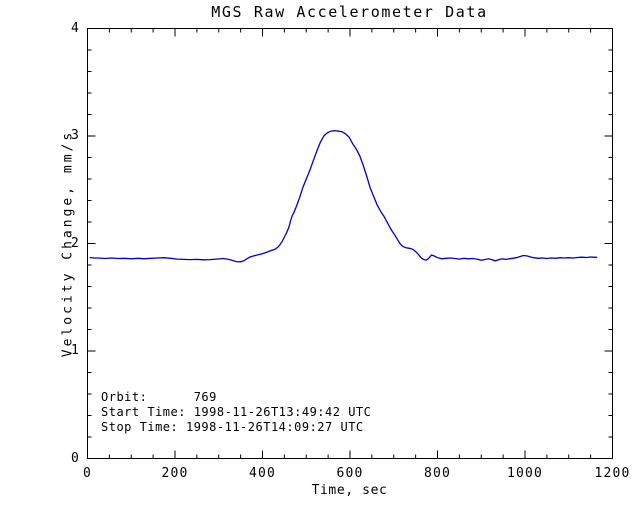  What do you see at coordinates (87, 473) in the screenshot?
I see `x-tick-label: 0` at bounding box center [87, 473].